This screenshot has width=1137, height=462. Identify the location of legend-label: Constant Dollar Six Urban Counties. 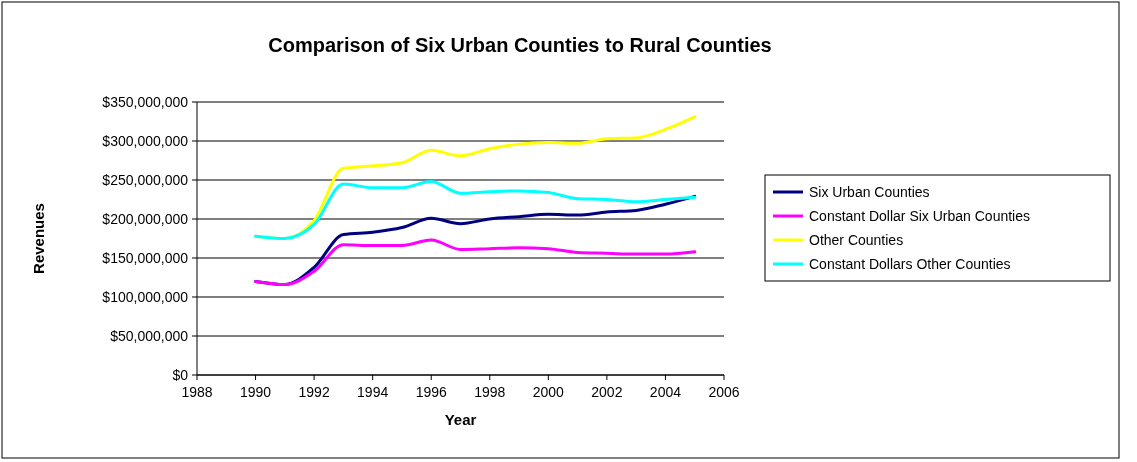
(919, 215).